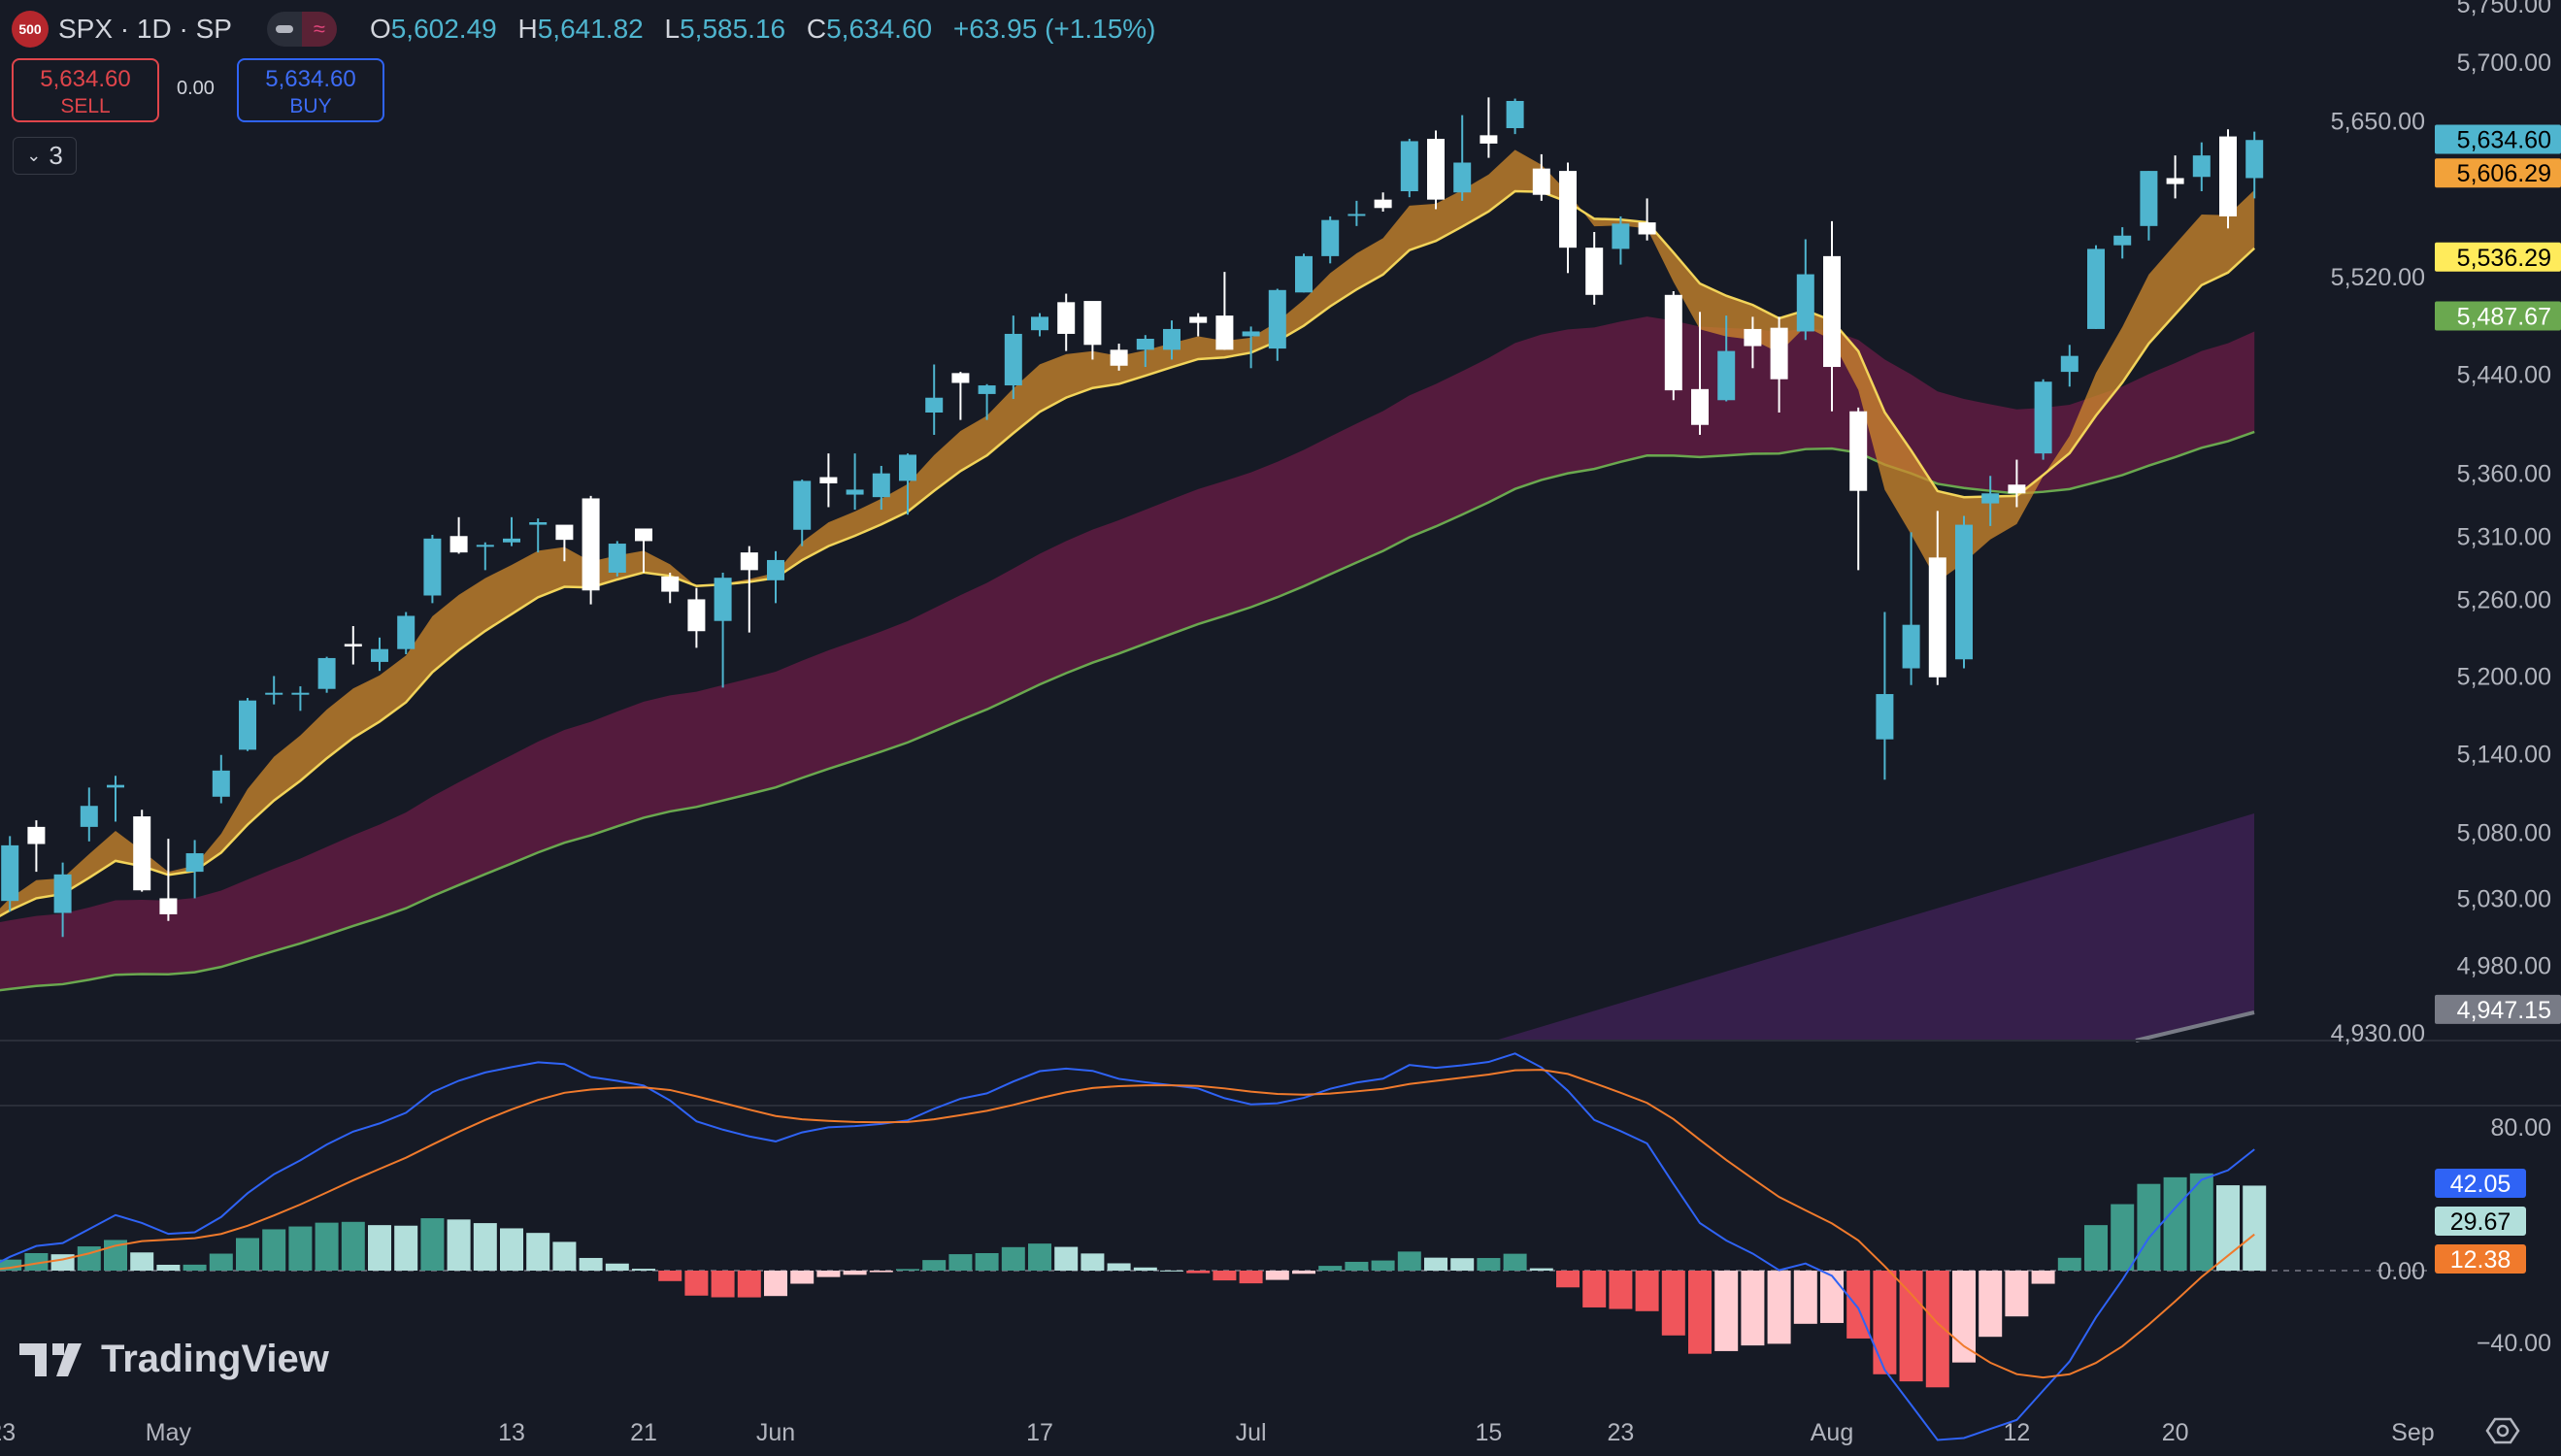 This screenshot has height=1456, width=2561. Describe the element at coordinates (310, 79) in the screenshot. I see `buy-price: 5,634.60` at that location.